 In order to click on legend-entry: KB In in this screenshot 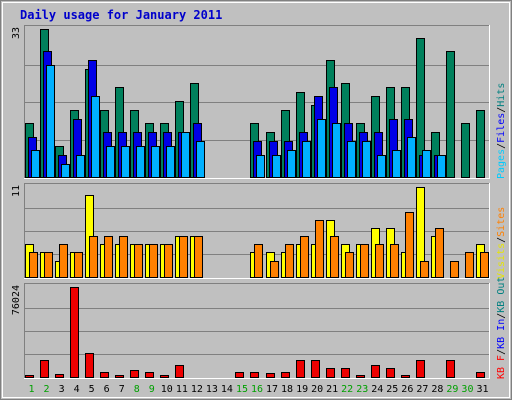, I will do `click(501, 334)`.